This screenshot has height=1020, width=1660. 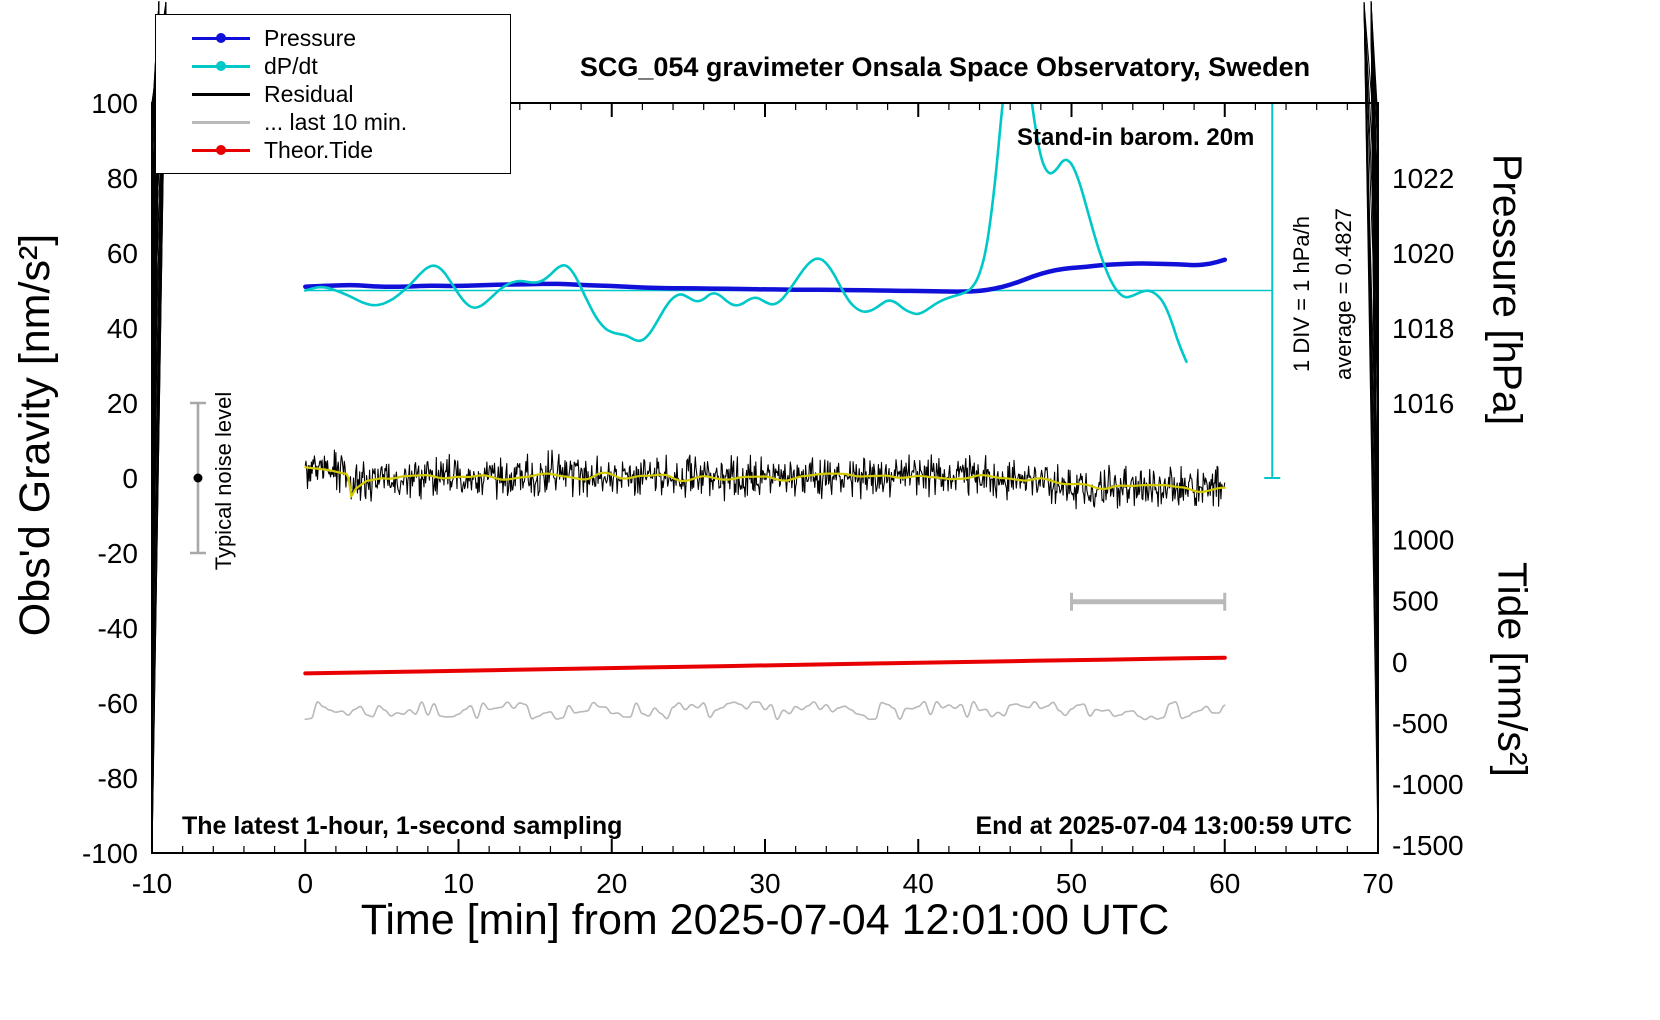 What do you see at coordinates (765, 665) in the screenshot?
I see `series-theor-tide-line` at bounding box center [765, 665].